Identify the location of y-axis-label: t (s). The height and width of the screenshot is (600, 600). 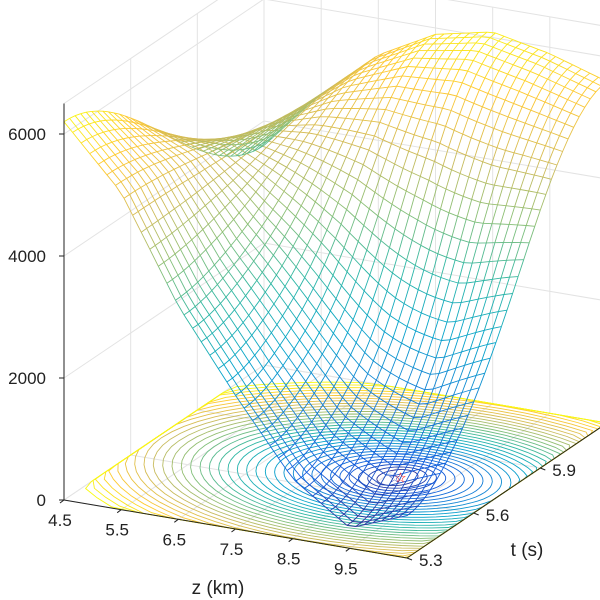
(527, 550).